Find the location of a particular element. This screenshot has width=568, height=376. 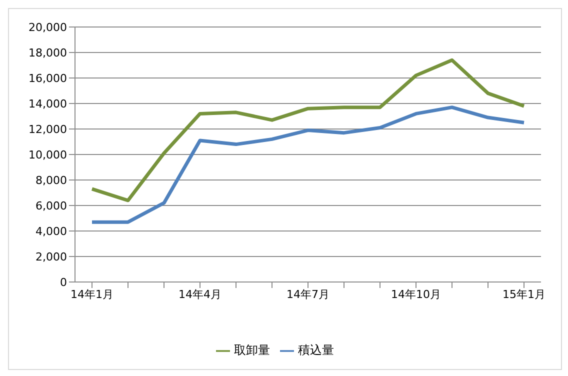

y-tick-label: 12,000 is located at coordinates (47, 129).